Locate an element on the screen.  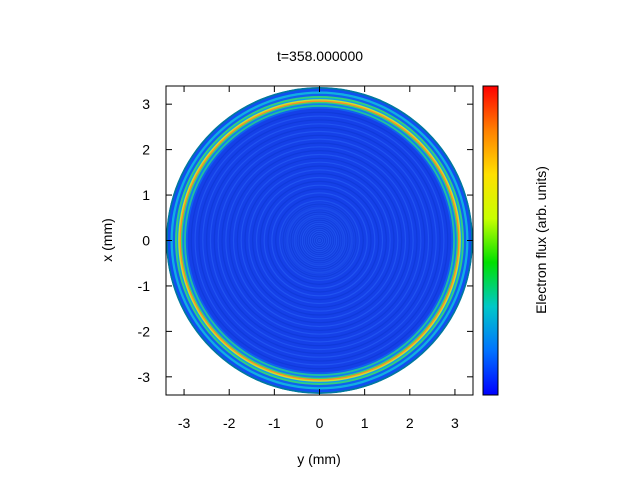
colorbar is located at coordinates (490, 240).